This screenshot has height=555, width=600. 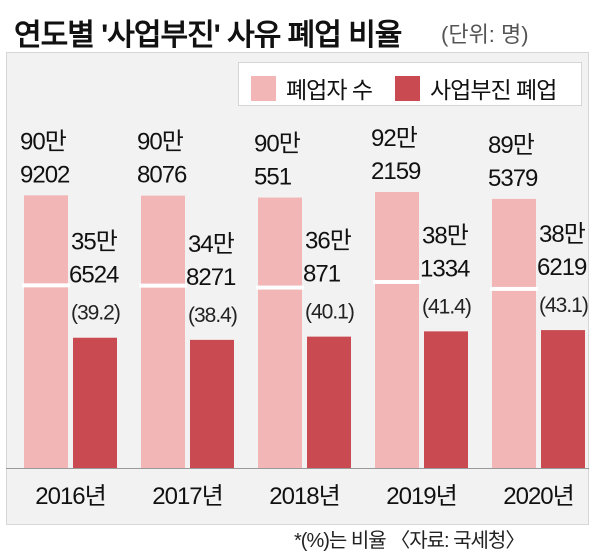 I want to click on category-label: 2019년, so click(x=421, y=496).